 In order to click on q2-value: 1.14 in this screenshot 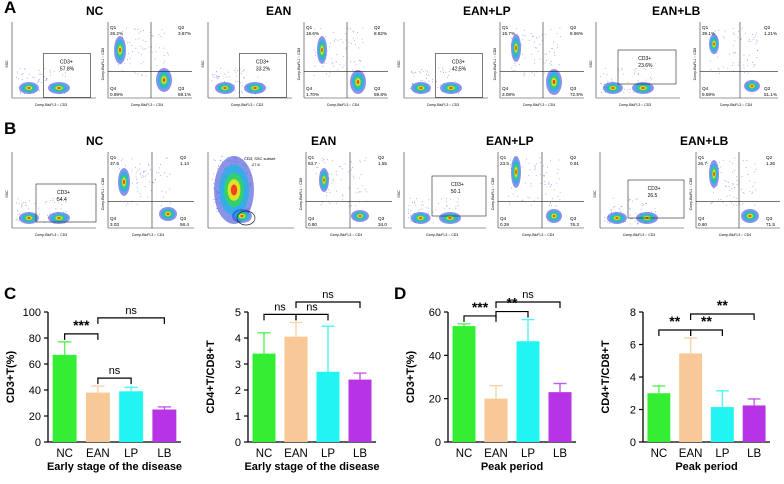, I will do `click(184, 163)`.